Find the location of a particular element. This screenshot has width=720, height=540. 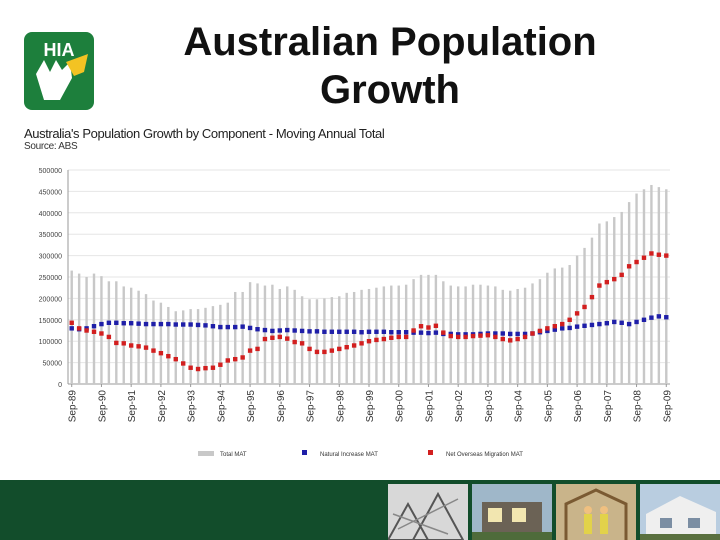

x-tick-label: Sep-98 is located at coordinates (340, 406).